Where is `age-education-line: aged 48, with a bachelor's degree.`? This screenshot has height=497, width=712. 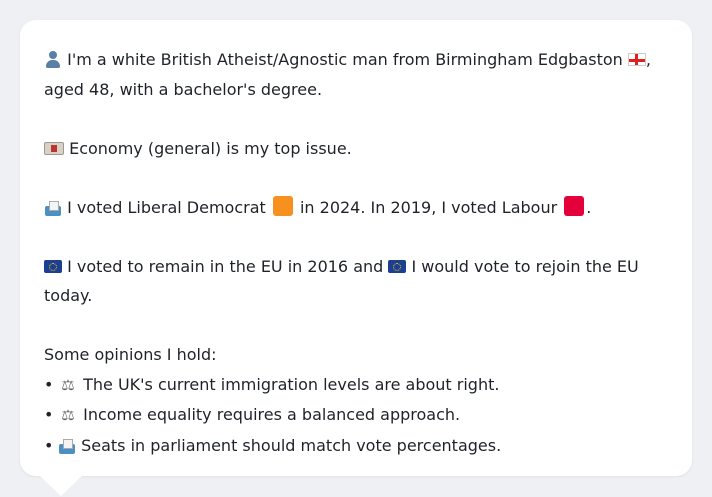
age-education-line: aged 48, with a bachelor's degree. is located at coordinates (183, 89).